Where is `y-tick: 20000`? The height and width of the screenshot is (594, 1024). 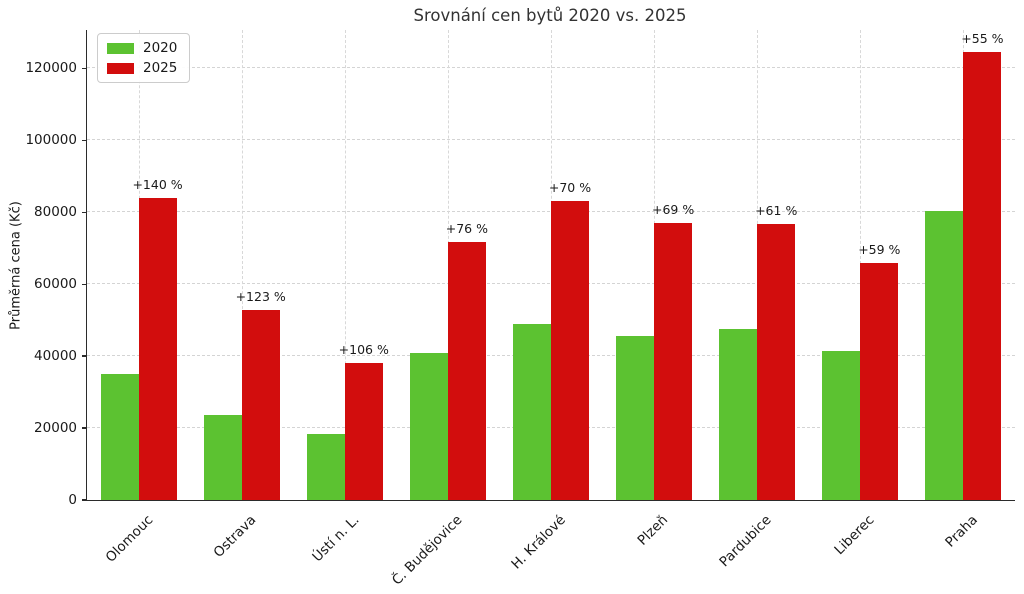
y-tick: 20000 is located at coordinates (60, 428).